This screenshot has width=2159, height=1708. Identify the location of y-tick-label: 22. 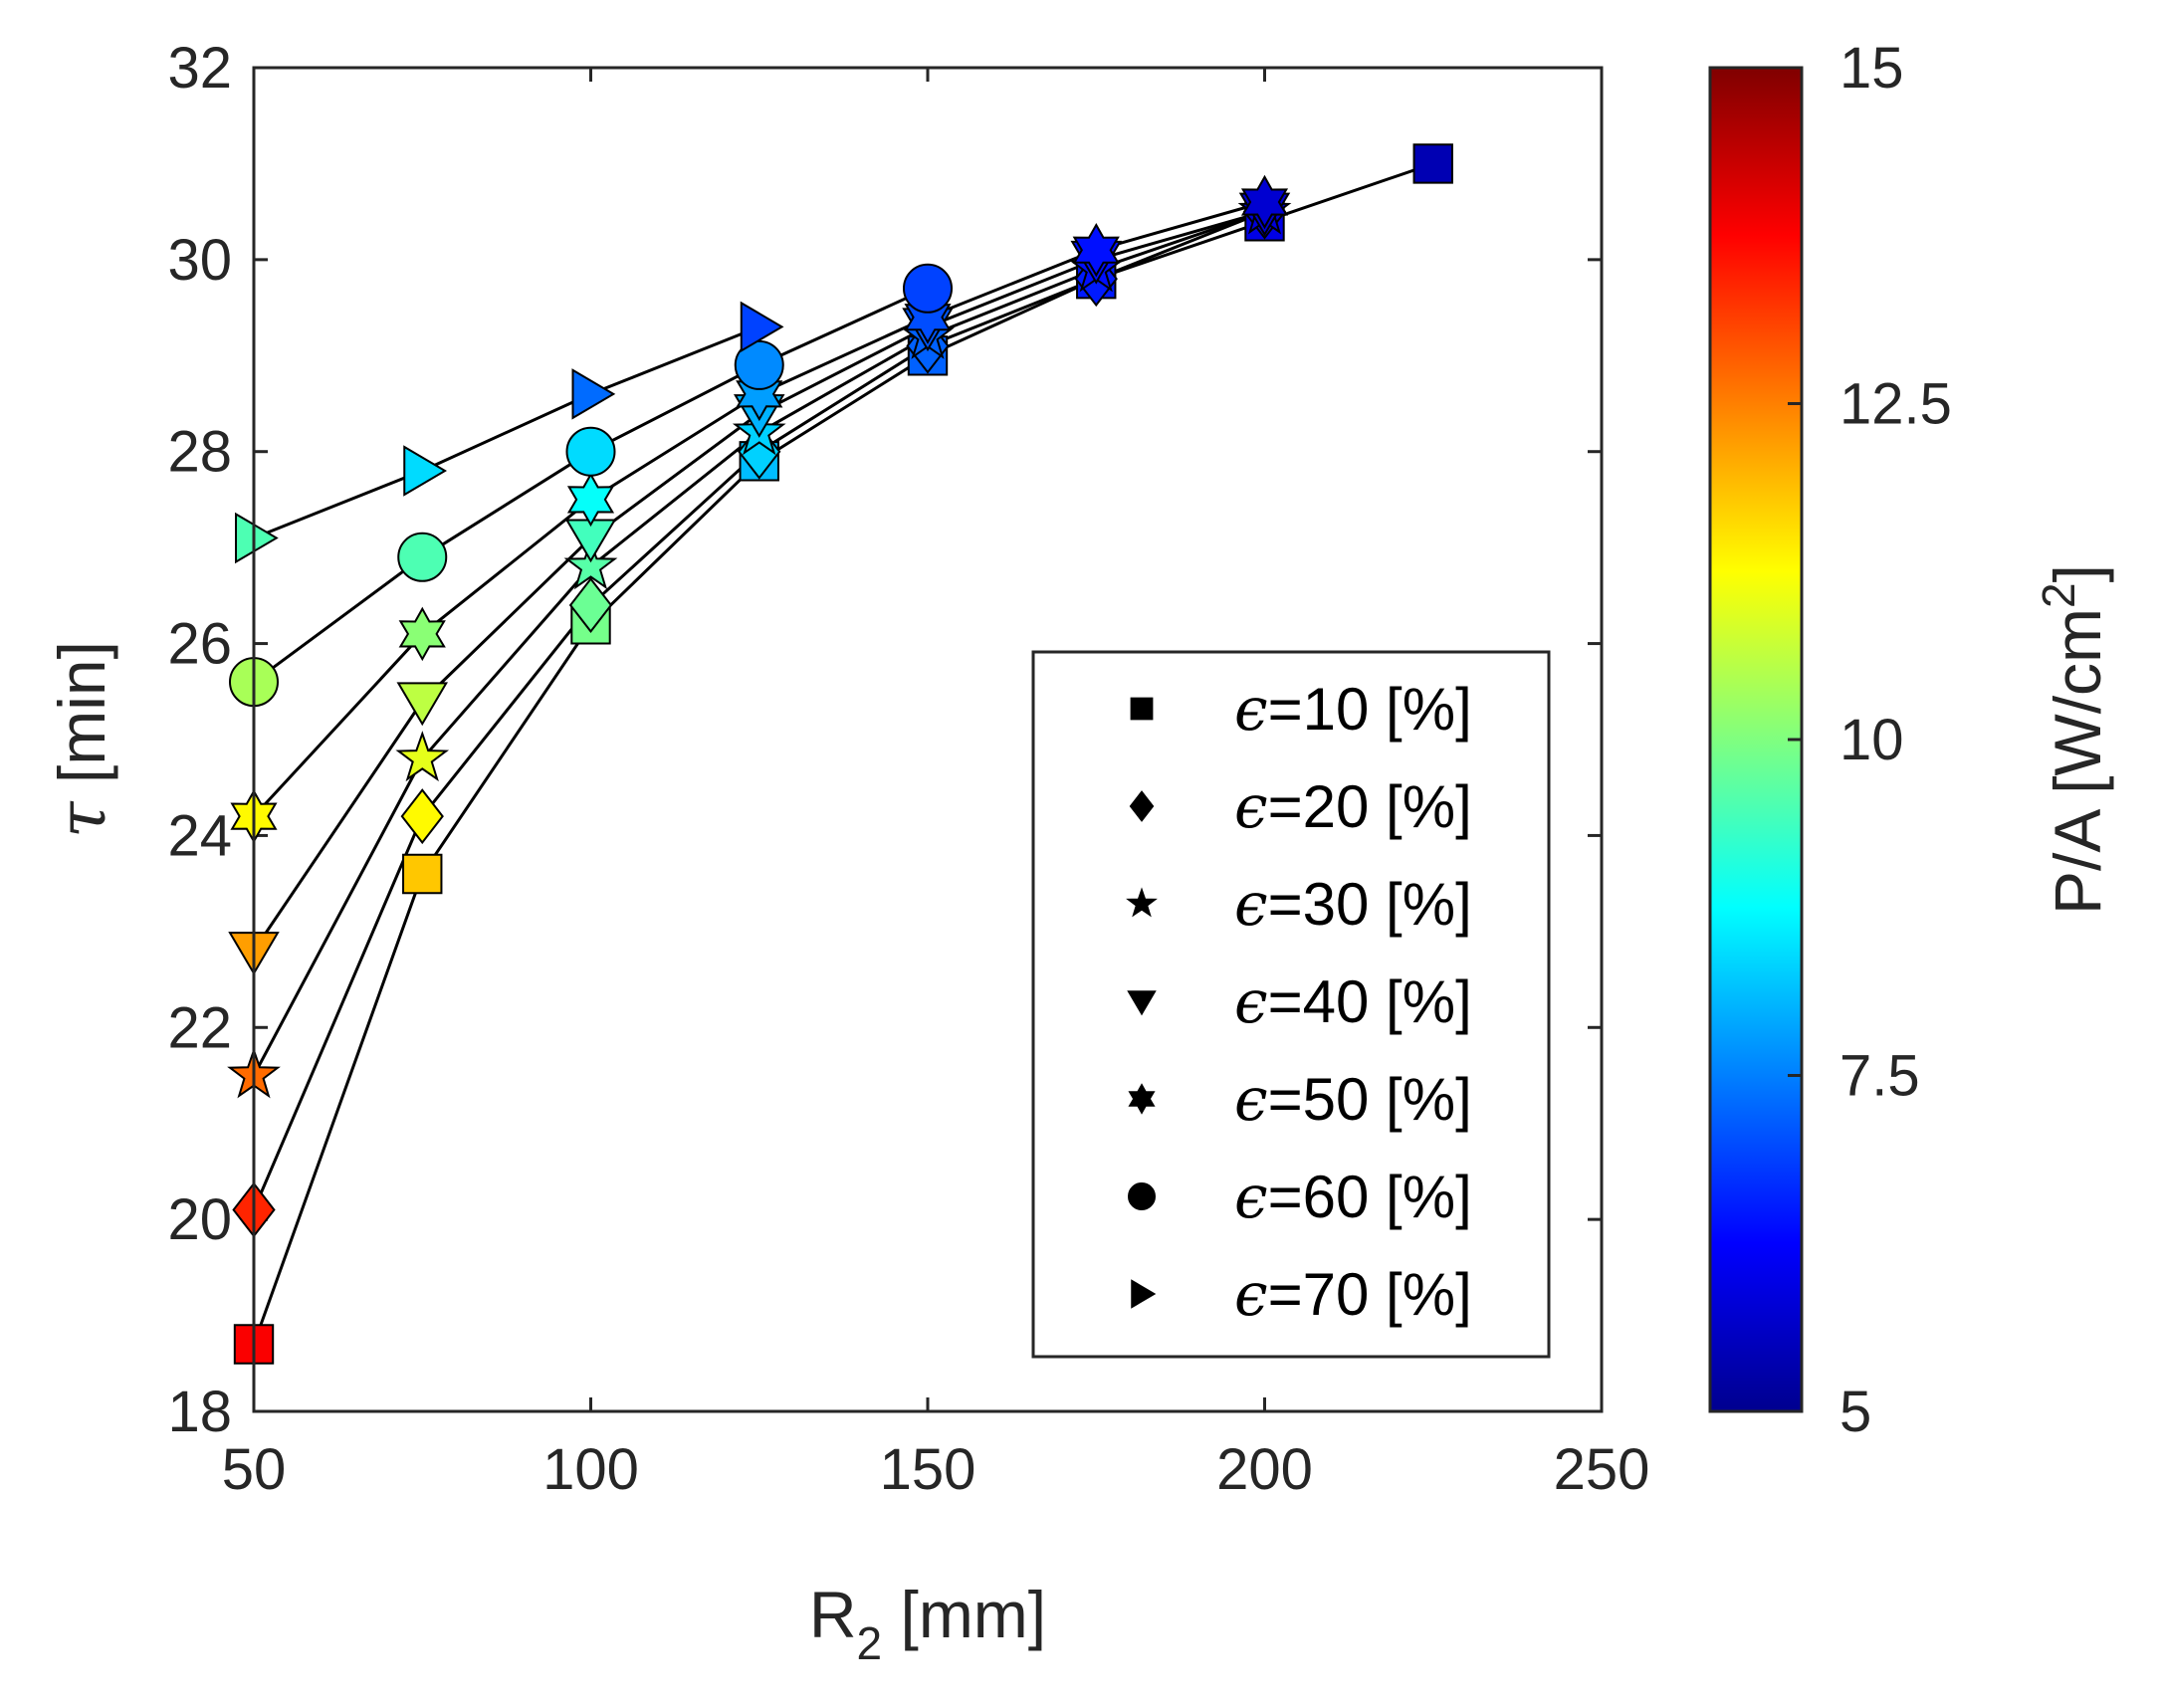
(200, 1027).